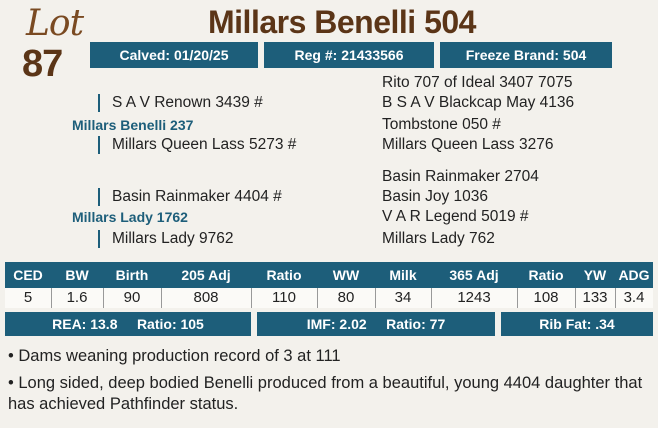 The image size is (658, 428). Describe the element at coordinates (435, 196) in the screenshot. I see `pedigree-dsd: Basin Joy 1036` at that location.